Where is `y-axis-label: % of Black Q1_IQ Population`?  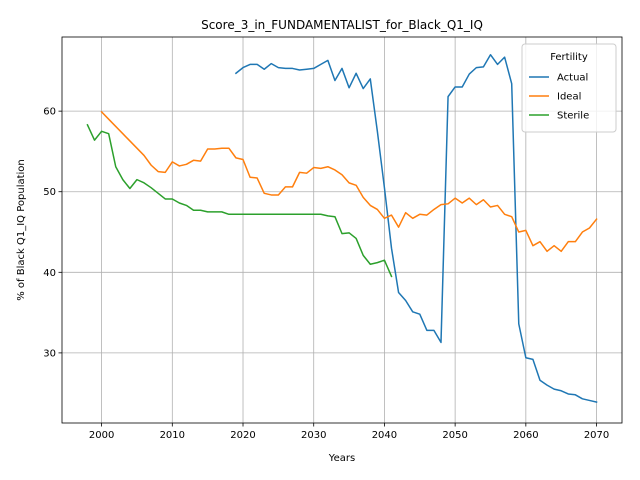
y-axis-label: % of Black Q1_IQ Population is located at coordinates (21, 230).